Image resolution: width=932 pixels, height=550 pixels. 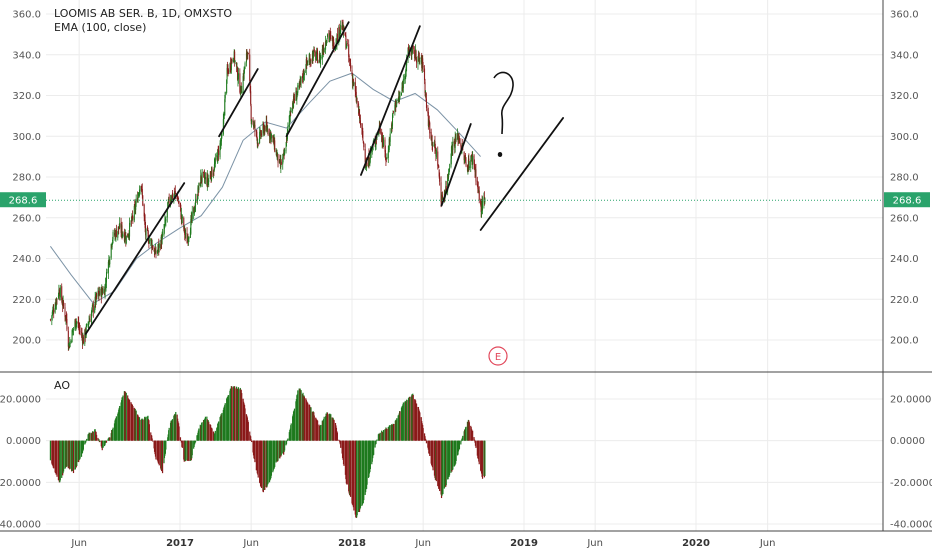 I want to click on earnings-marker: E, so click(x=498, y=356).